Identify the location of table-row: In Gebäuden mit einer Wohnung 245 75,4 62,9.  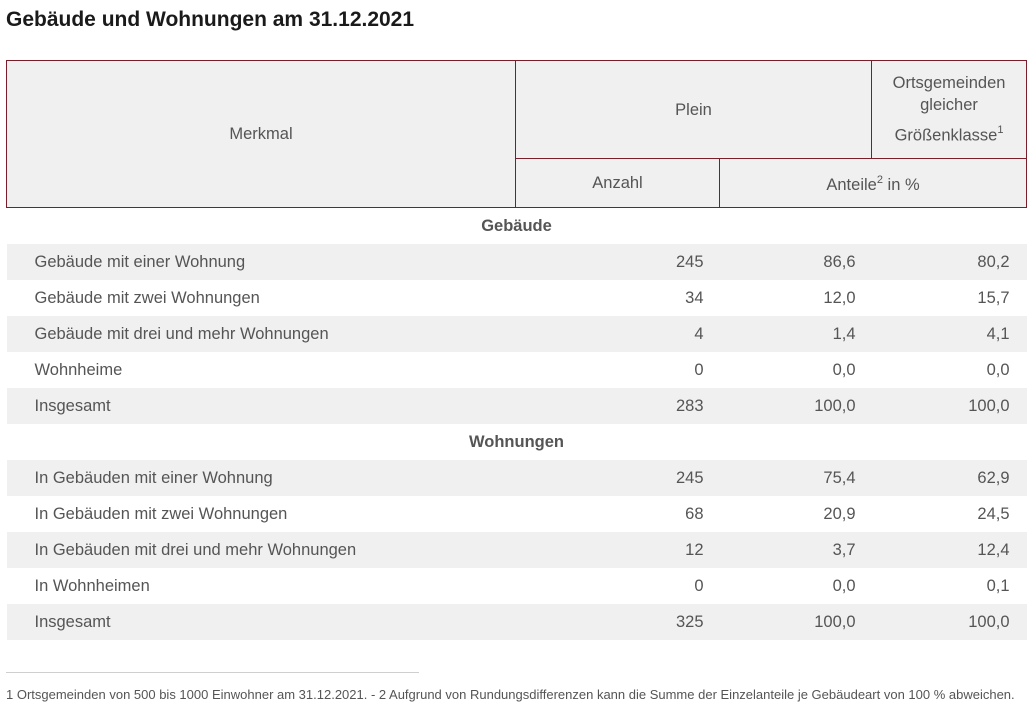
(516, 478).